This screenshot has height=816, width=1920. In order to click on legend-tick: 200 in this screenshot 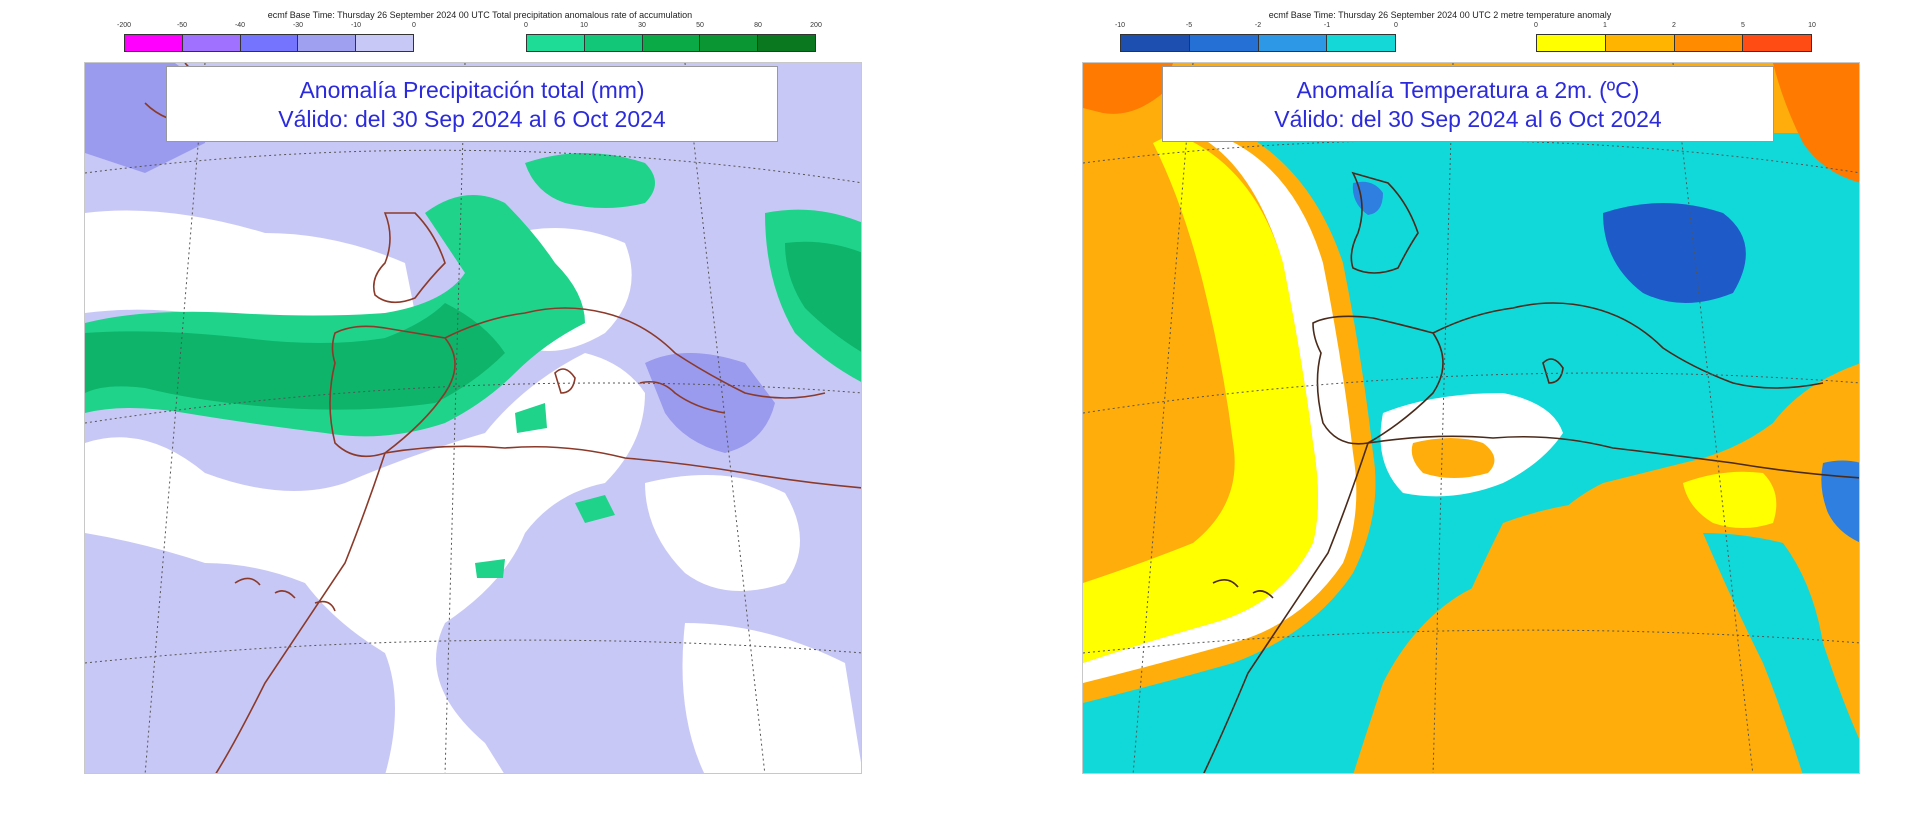, I will do `click(816, 25)`.